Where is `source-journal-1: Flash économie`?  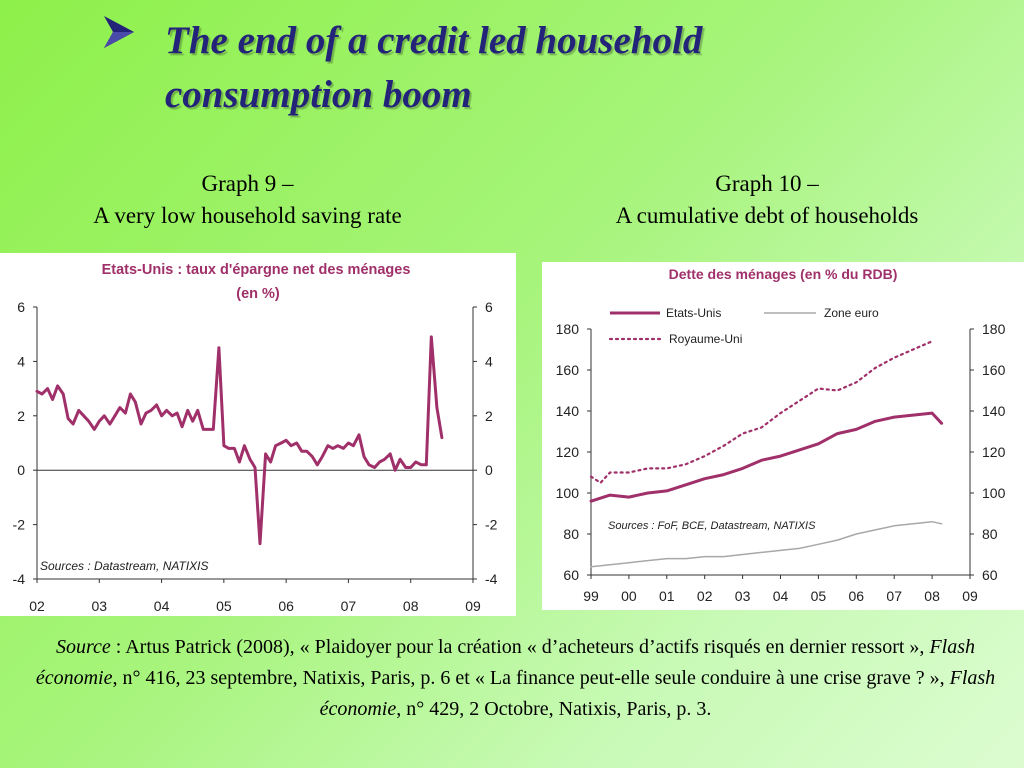 source-journal-1: Flash économie is located at coordinates (505, 662).